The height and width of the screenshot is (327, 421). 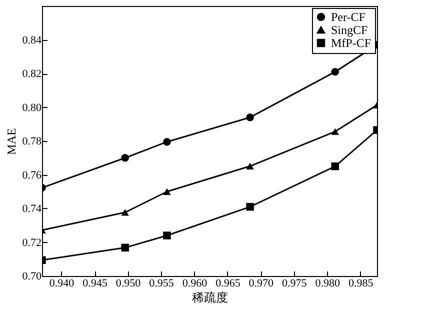 What do you see at coordinates (32, 242) in the screenshot?
I see `y-tick-label: 0.72` at bounding box center [32, 242].